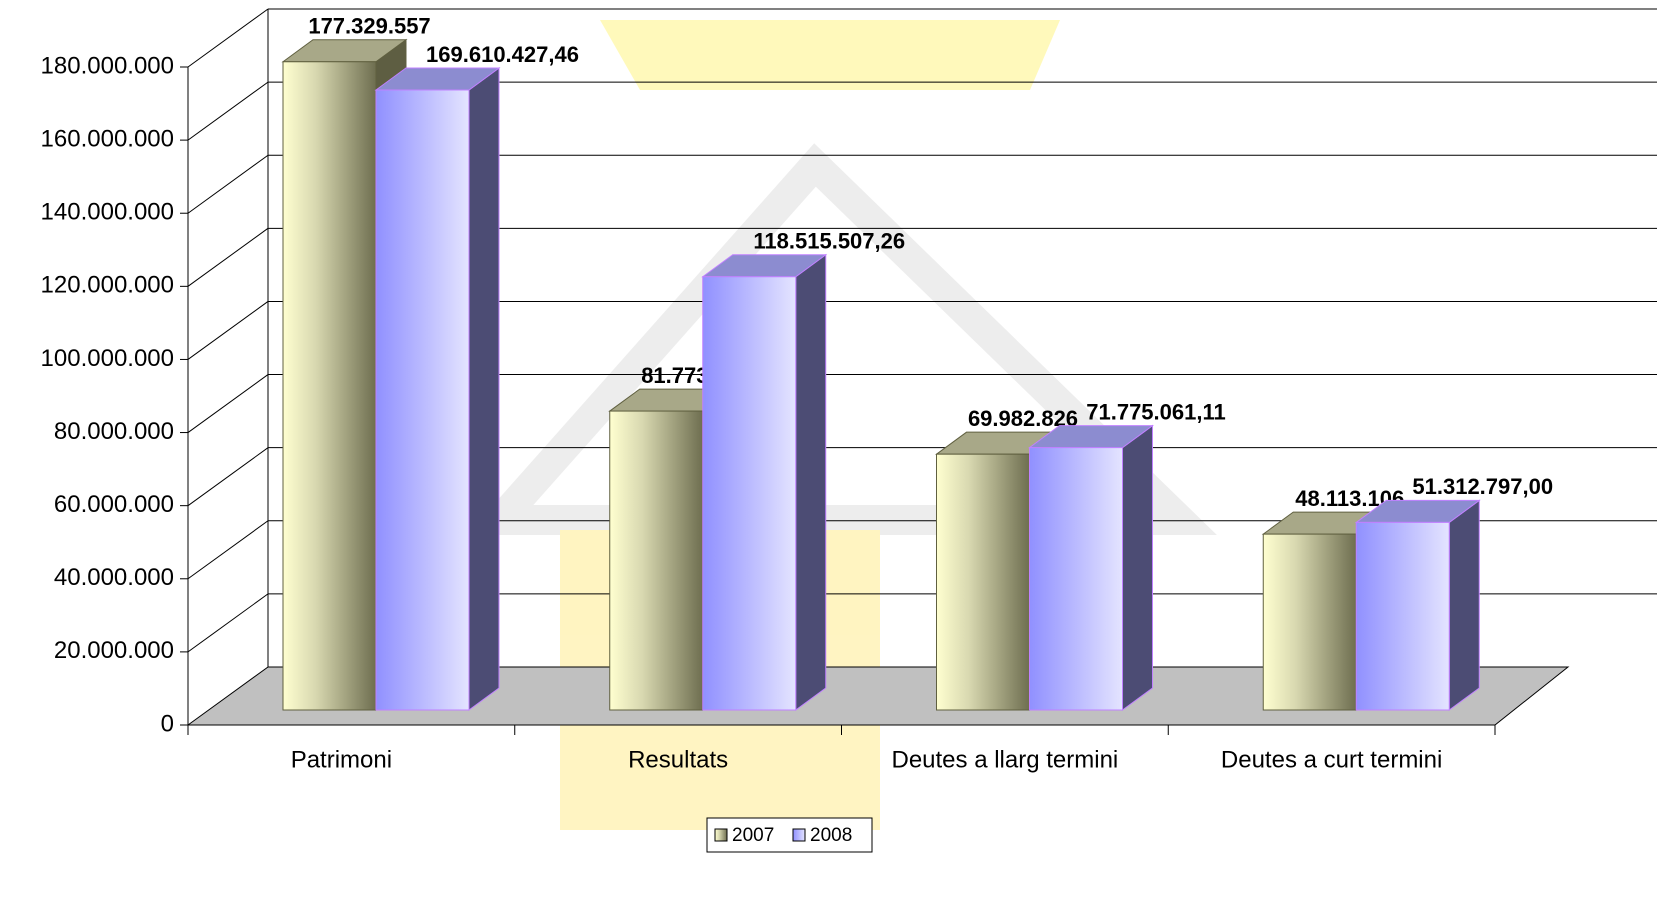  What do you see at coordinates (369, 26) in the screenshot?
I see `value-label: 177.329.557` at bounding box center [369, 26].